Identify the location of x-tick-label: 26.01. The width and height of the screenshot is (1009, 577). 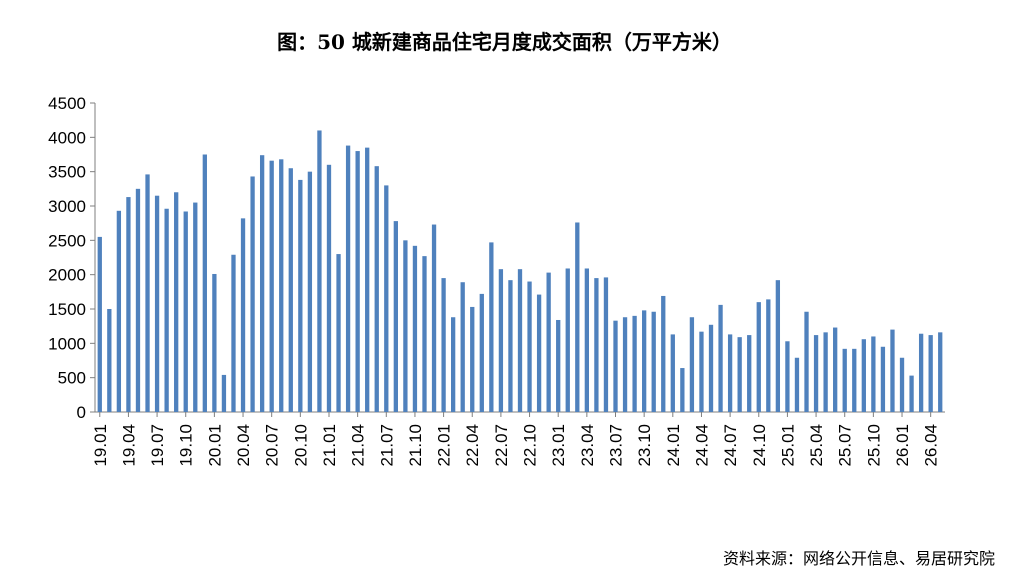
(902, 445).